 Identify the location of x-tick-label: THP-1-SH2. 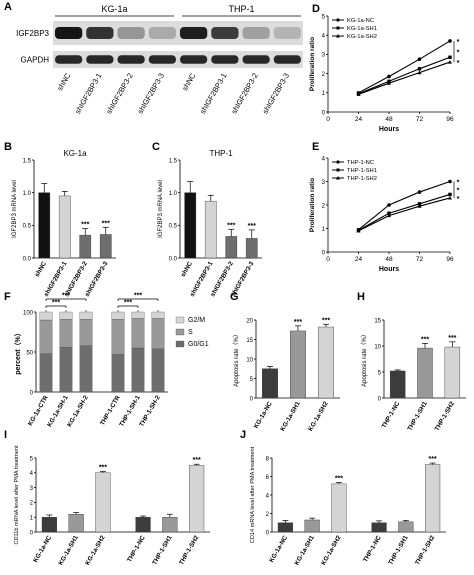
(425, 550).